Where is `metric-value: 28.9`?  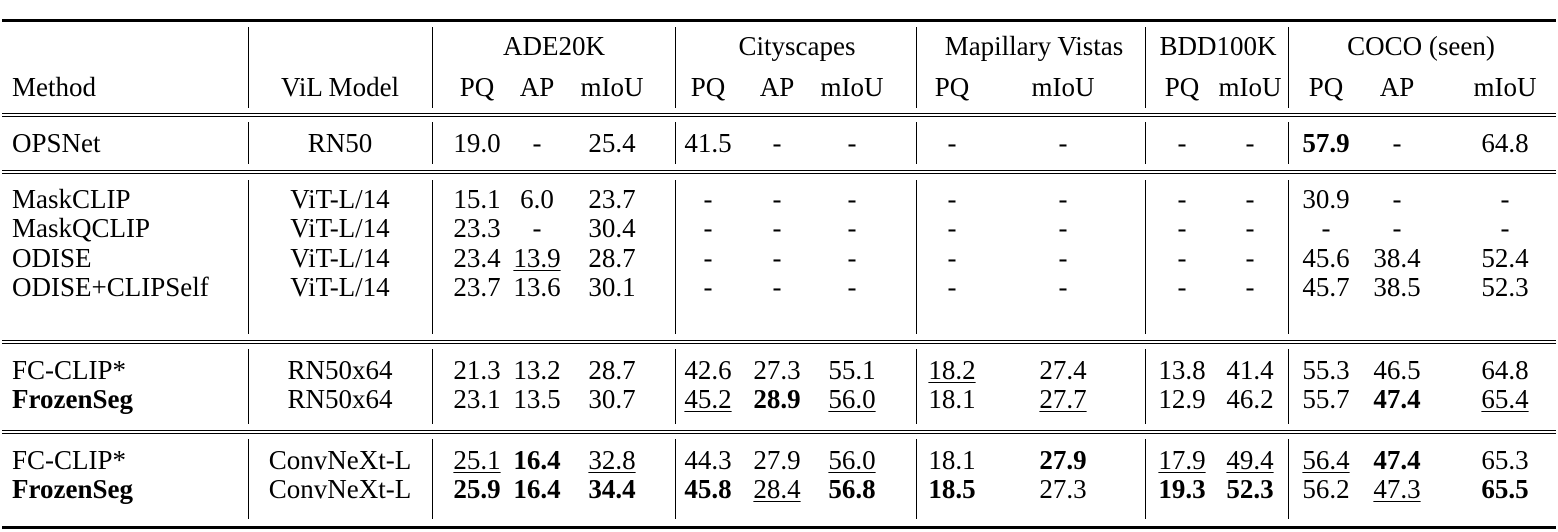 metric-value: 28.9 is located at coordinates (777, 399).